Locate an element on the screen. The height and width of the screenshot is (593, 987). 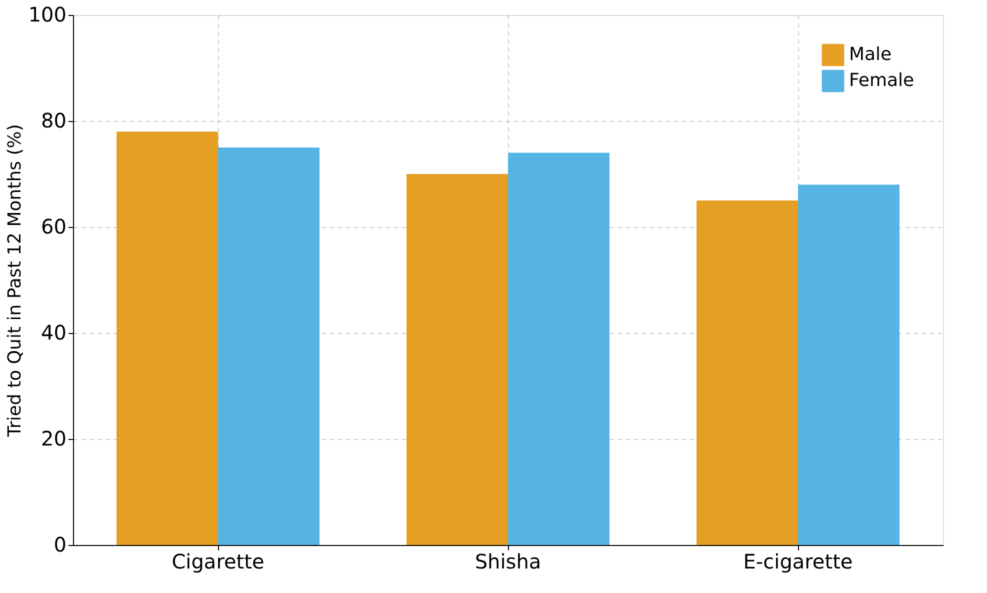
y-tick-label: 20 is located at coordinates (53, 438).